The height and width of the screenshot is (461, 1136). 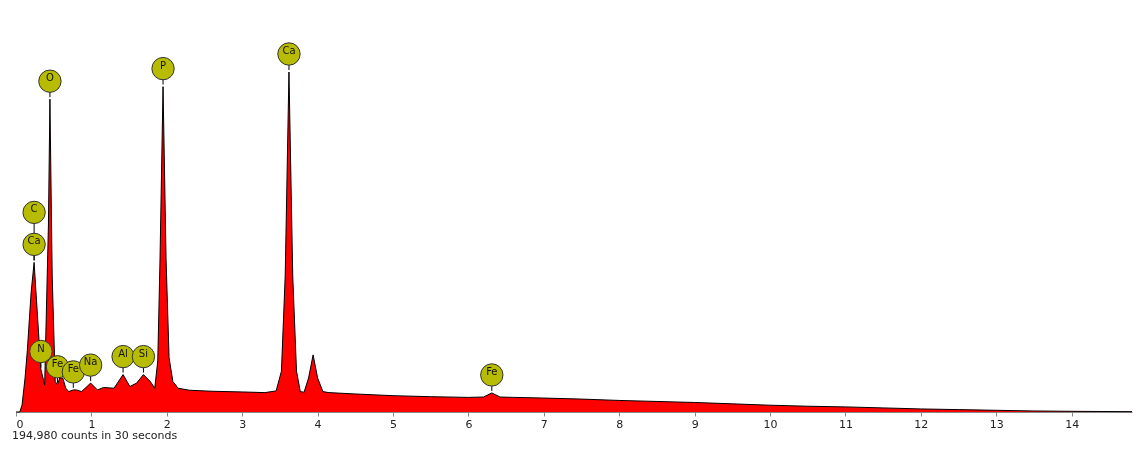 What do you see at coordinates (318, 424) in the screenshot?
I see `x-tick-label: 4` at bounding box center [318, 424].